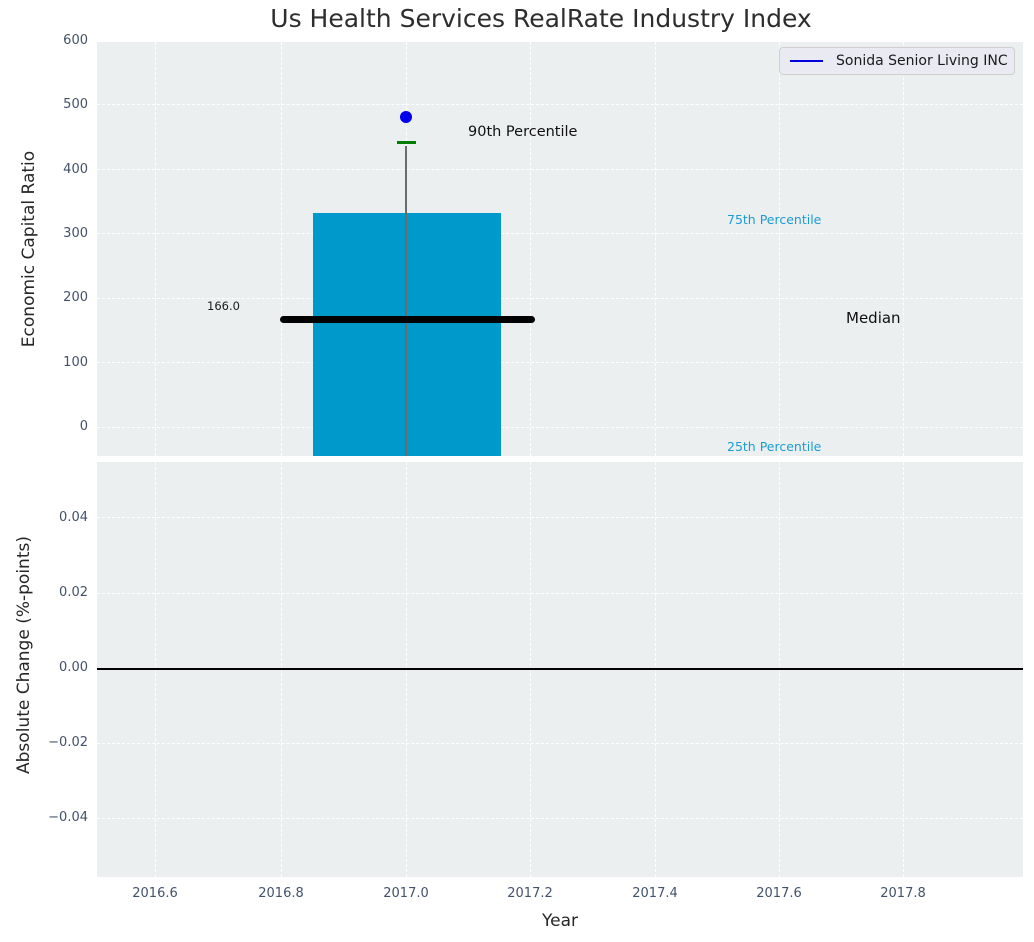  I want to click on annotation-median: Median, so click(873, 318).